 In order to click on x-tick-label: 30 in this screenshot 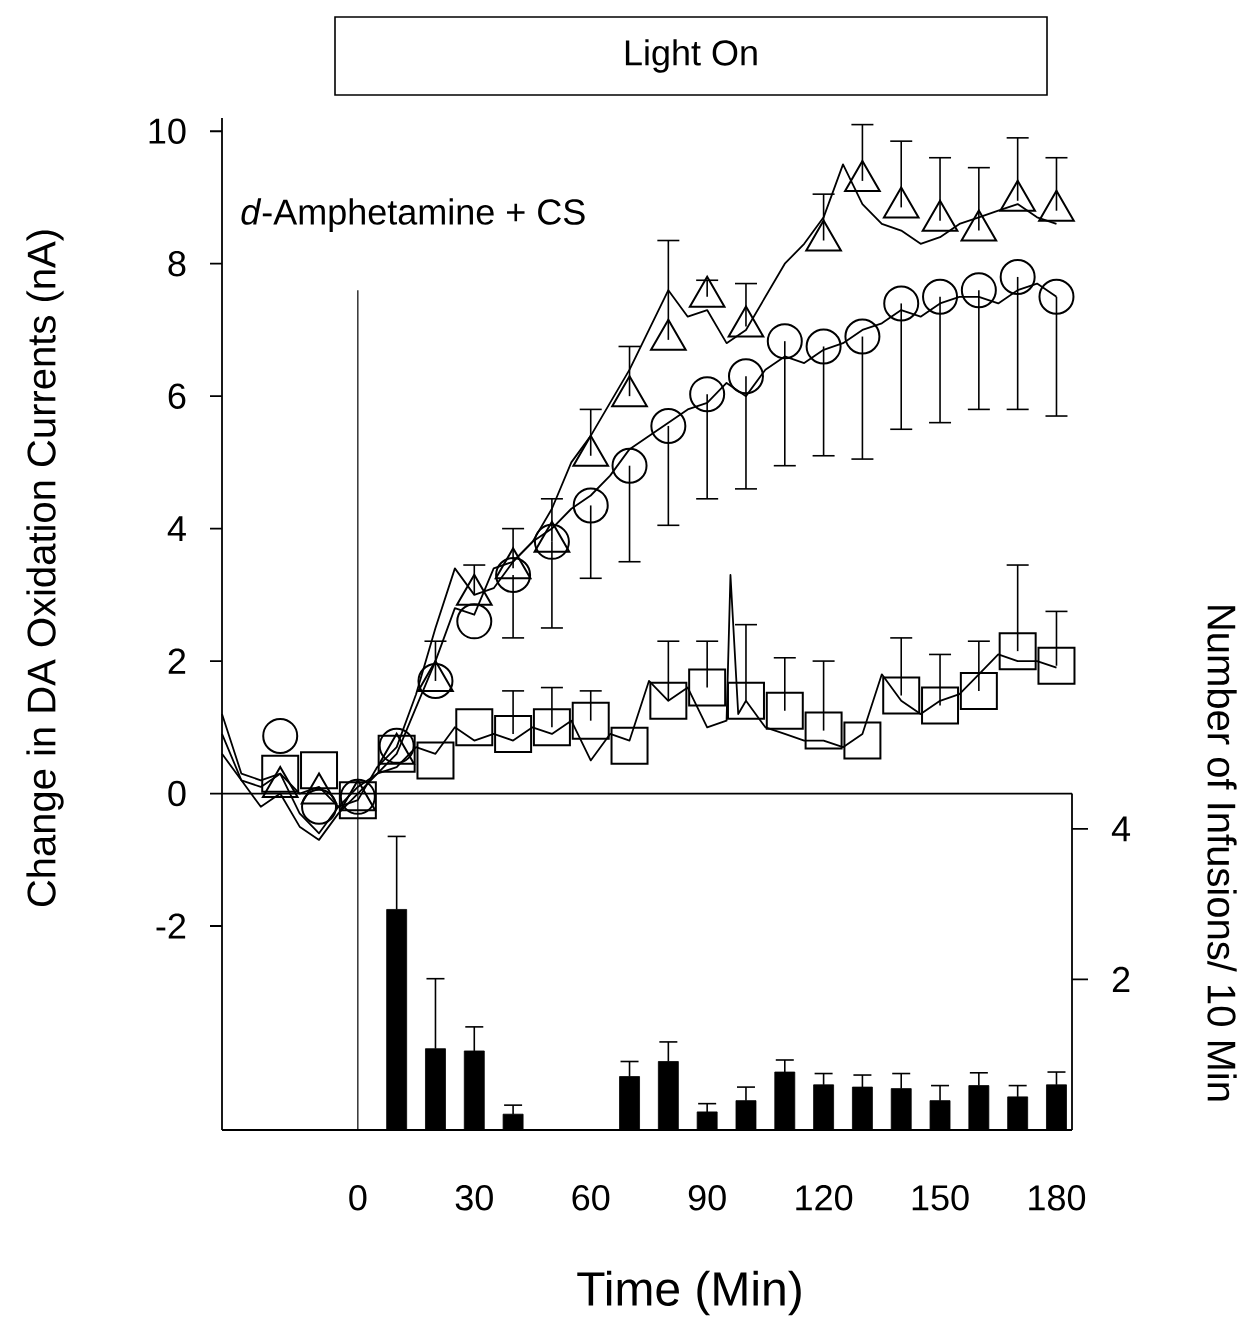, I will do `click(474, 1198)`.